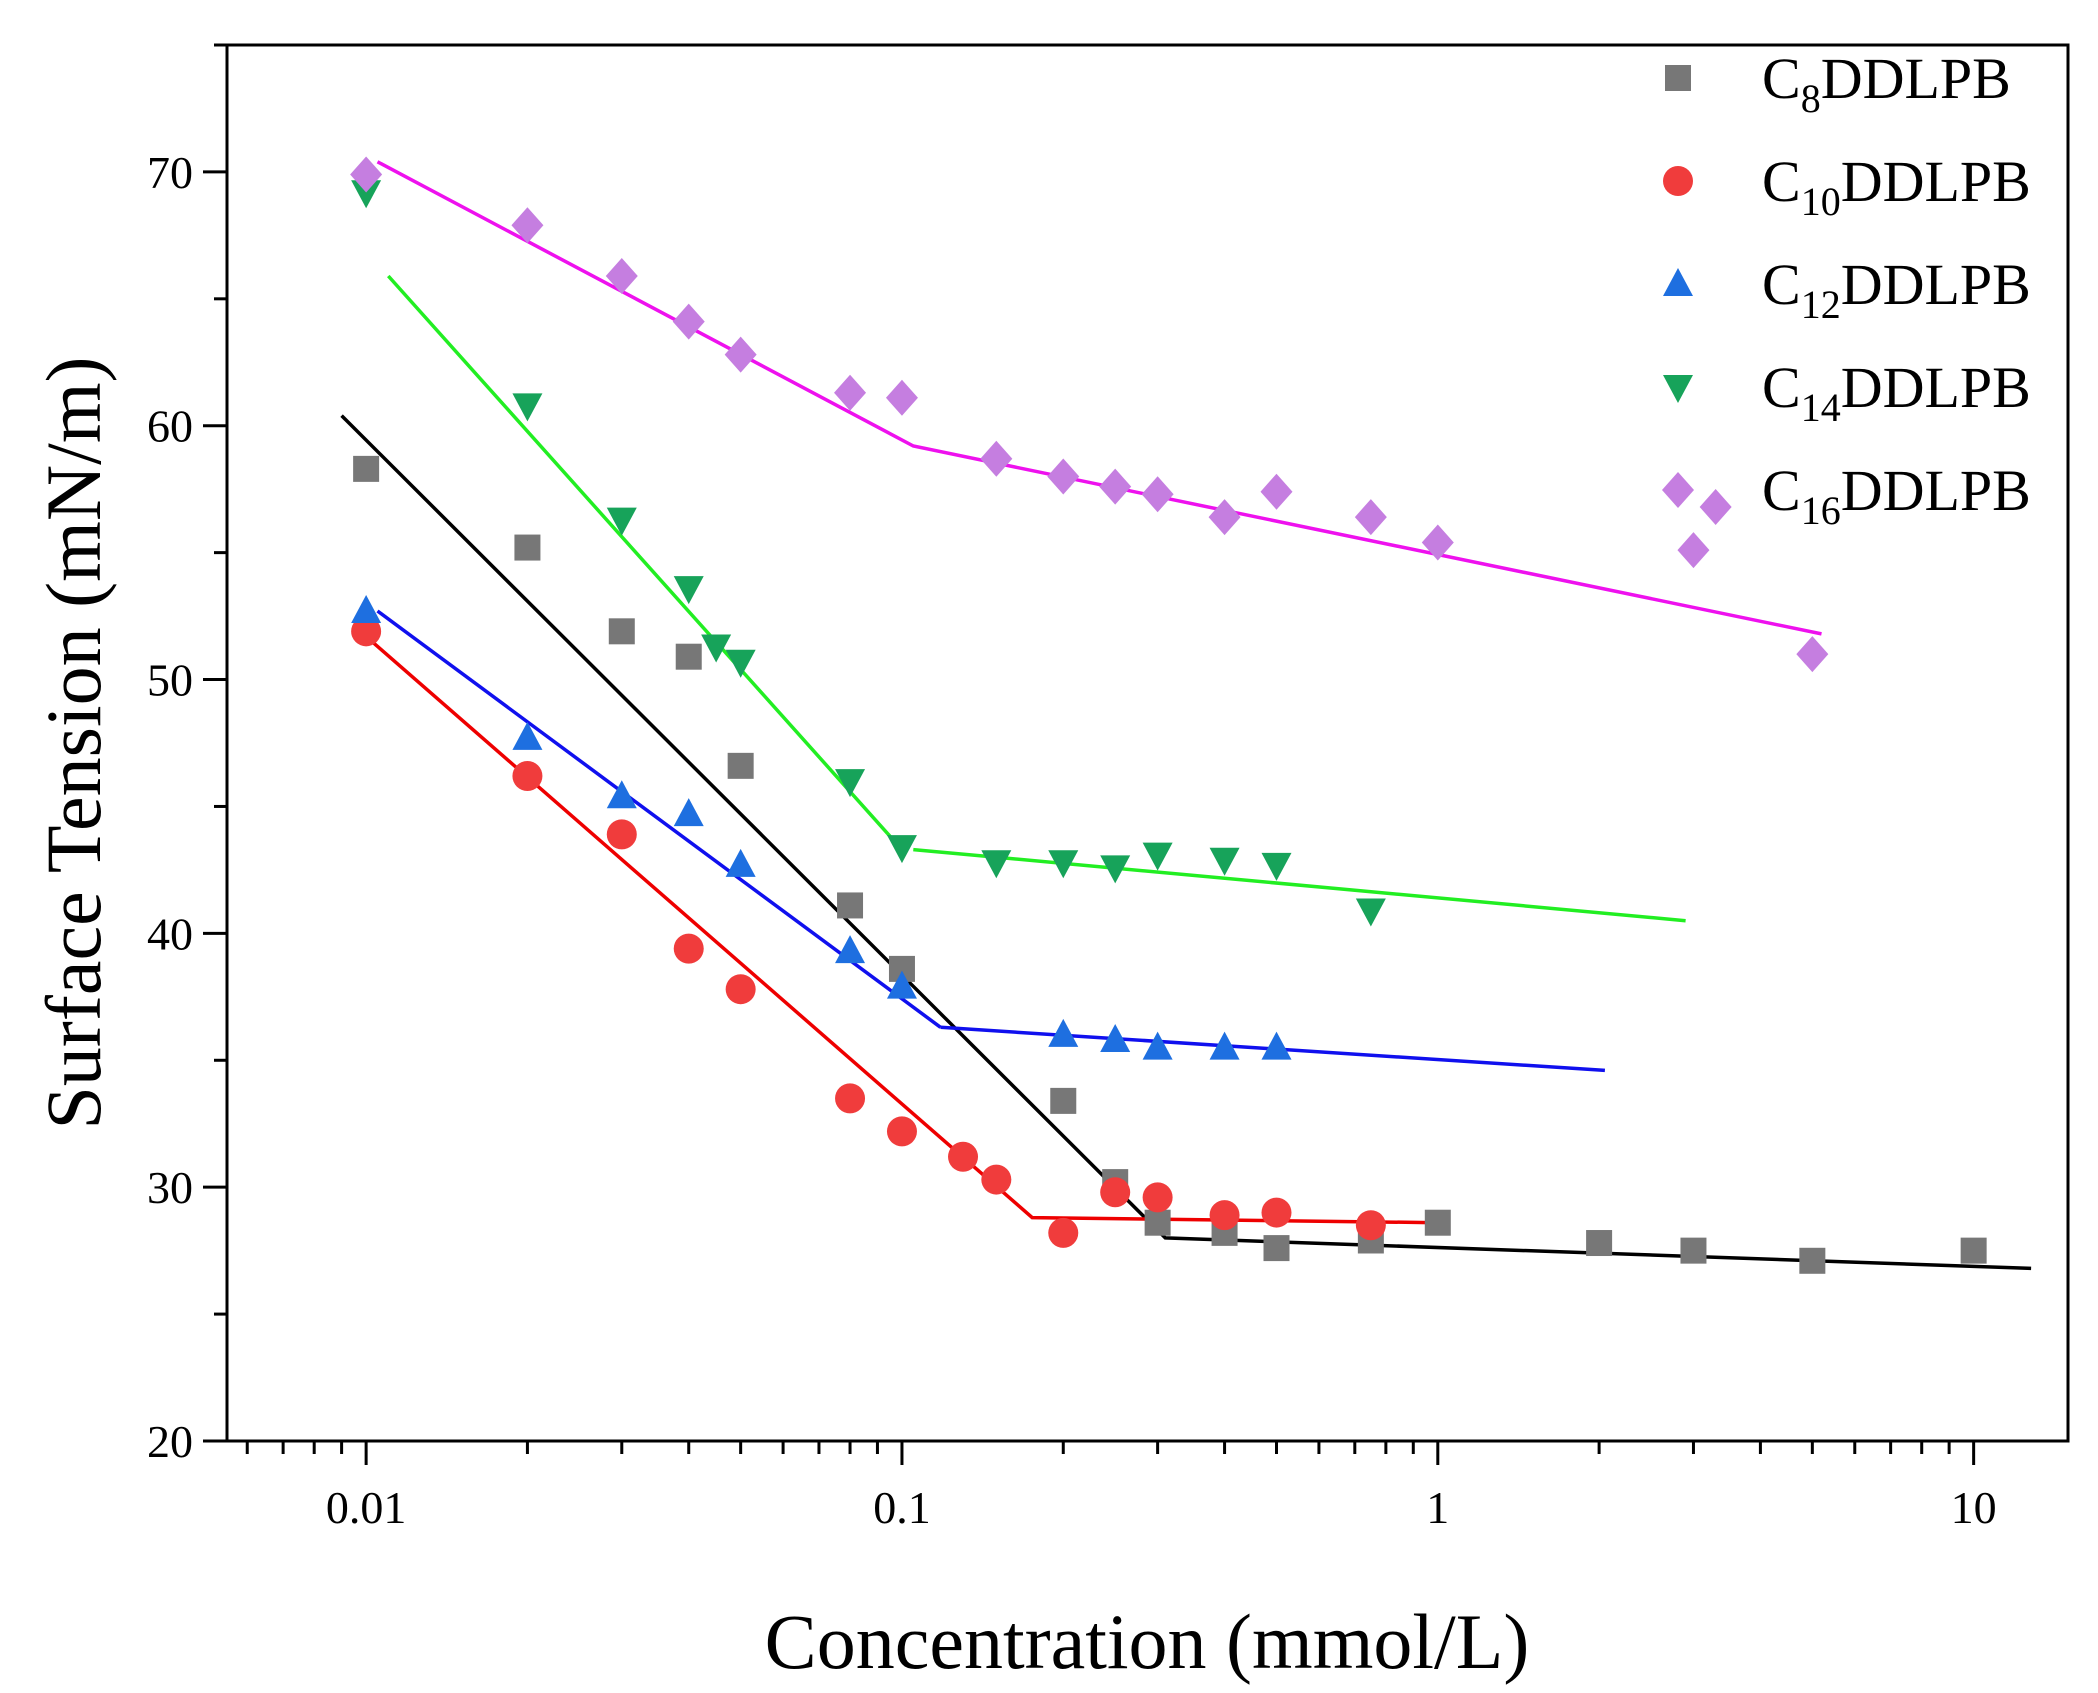  What do you see at coordinates (170, 426) in the screenshot?
I see `y-tick-label: 60` at bounding box center [170, 426].